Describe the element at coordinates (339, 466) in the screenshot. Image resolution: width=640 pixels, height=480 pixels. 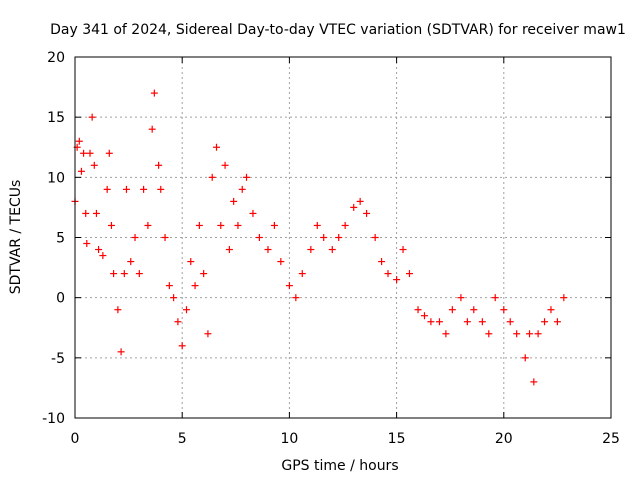
I see `x-axis-label: GPS time / hours` at that location.